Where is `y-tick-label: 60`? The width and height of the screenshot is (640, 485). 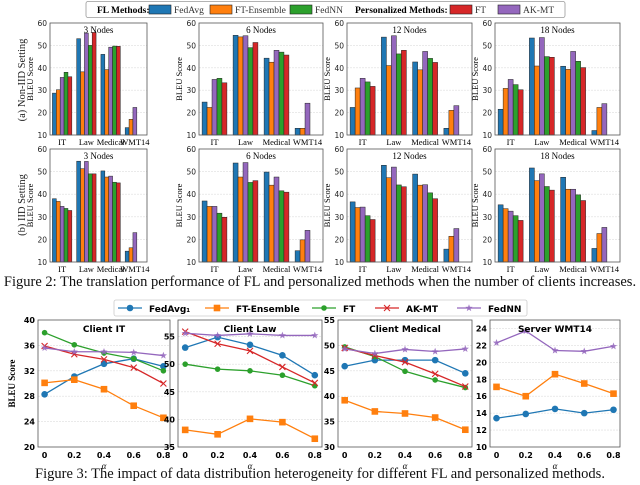 y-tick-label: 60 is located at coordinates (339, 23).